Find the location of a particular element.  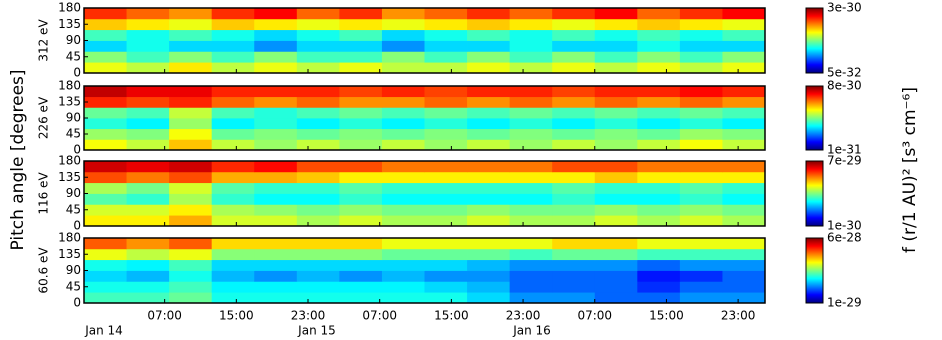

y-tick-label: 45 is located at coordinates (73, 286).